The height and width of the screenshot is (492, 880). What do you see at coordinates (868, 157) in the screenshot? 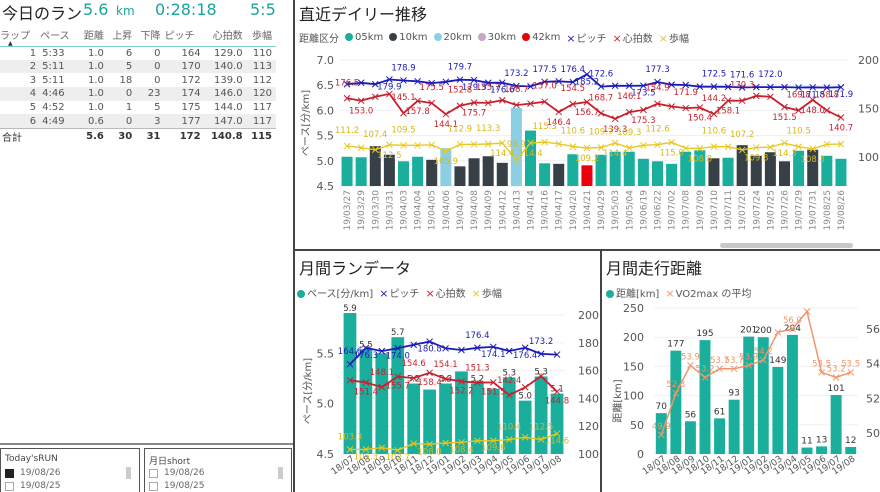
I see `y2-tick-label: 100` at bounding box center [868, 157].